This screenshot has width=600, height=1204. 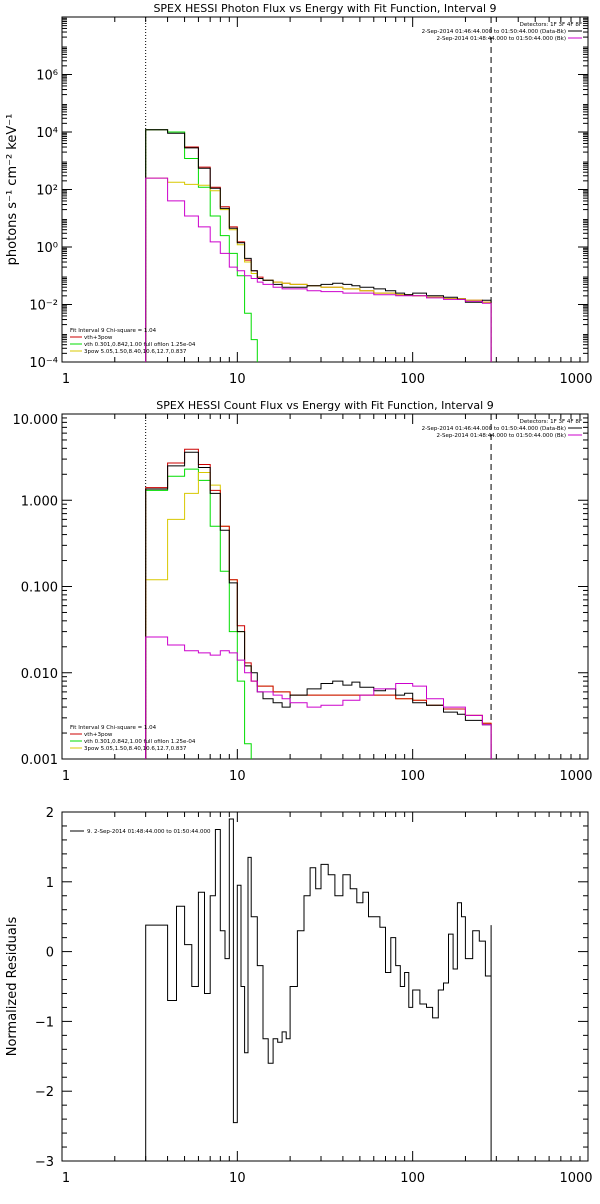 What do you see at coordinates (36, 420) in the screenshot?
I see `y-tick-label: 10.000` at bounding box center [36, 420].